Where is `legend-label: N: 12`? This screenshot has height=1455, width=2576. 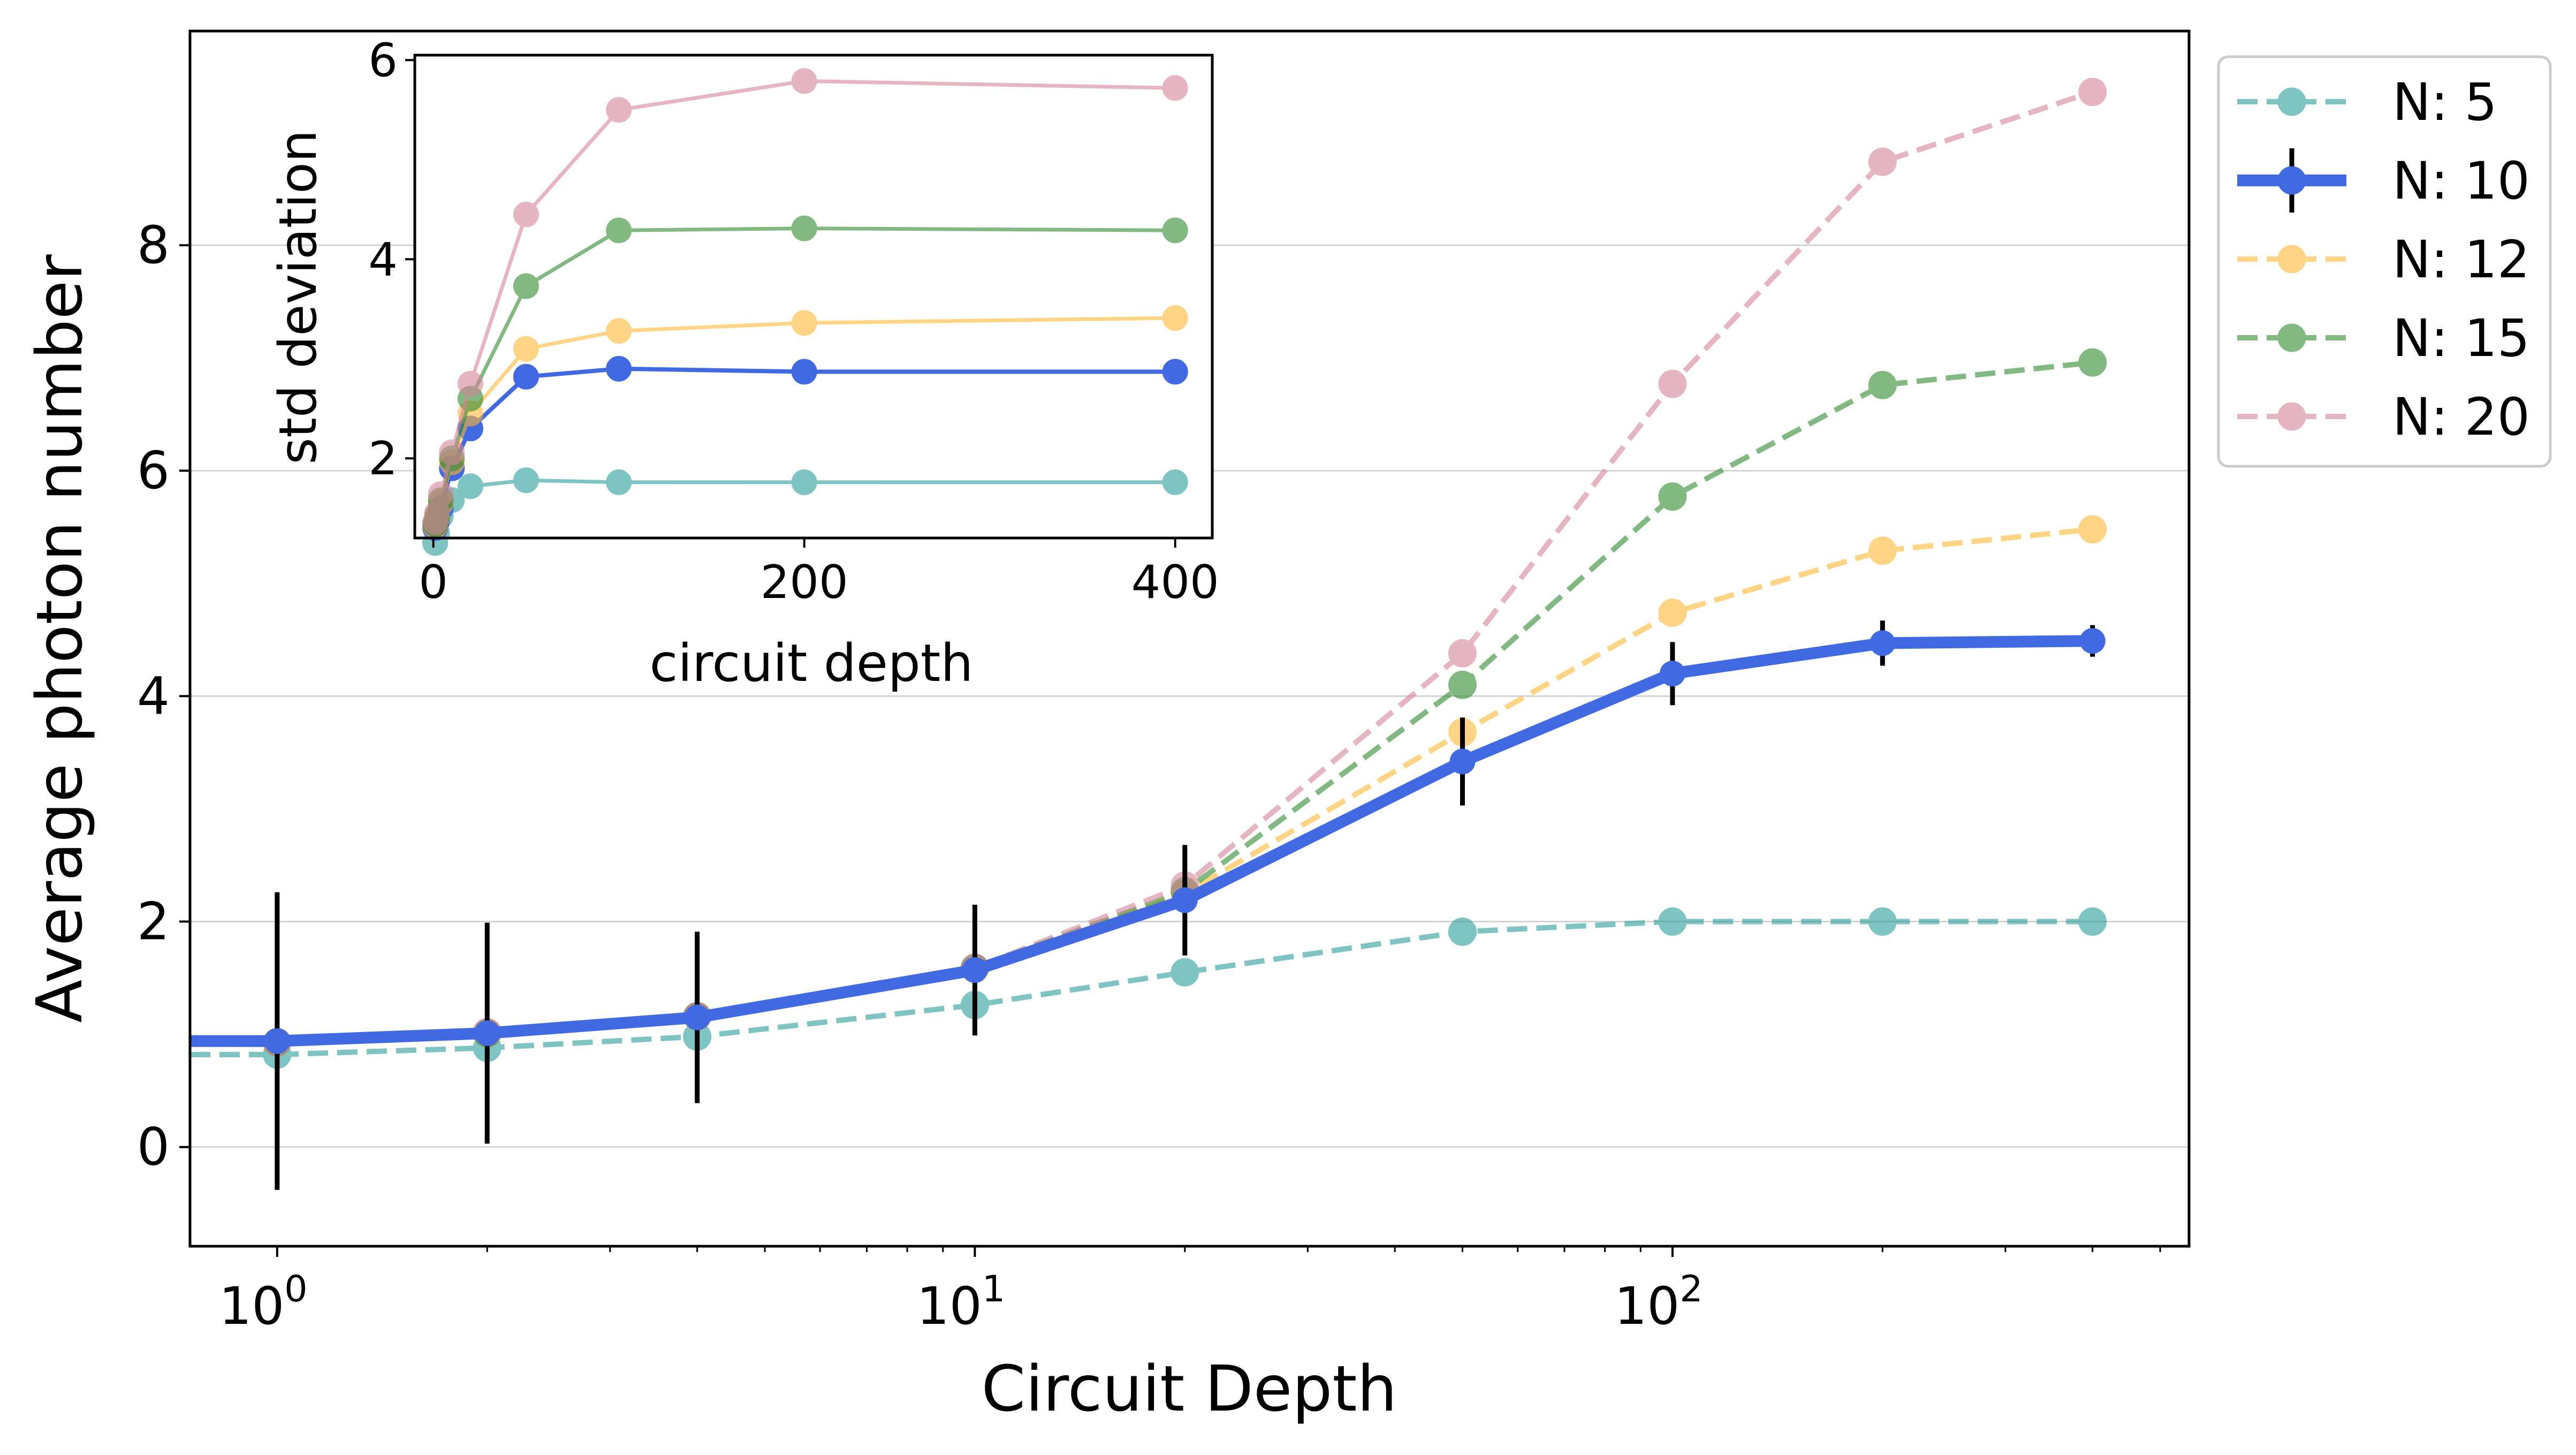 legend-label: N: 12 is located at coordinates (2461, 260).